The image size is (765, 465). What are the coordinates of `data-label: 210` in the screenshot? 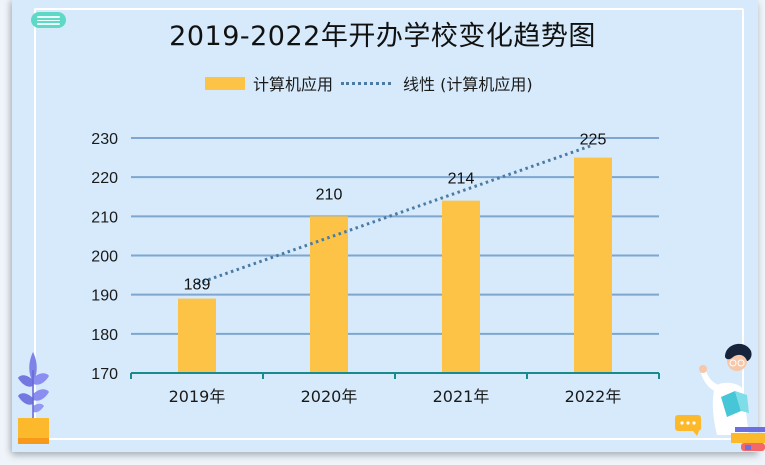 It's located at (329, 194).